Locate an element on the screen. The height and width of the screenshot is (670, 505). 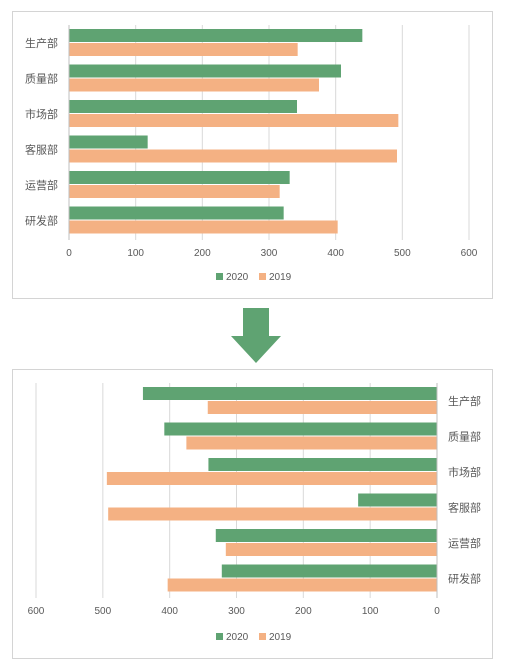
down-arrow-svg is located at coordinates (256, 335).